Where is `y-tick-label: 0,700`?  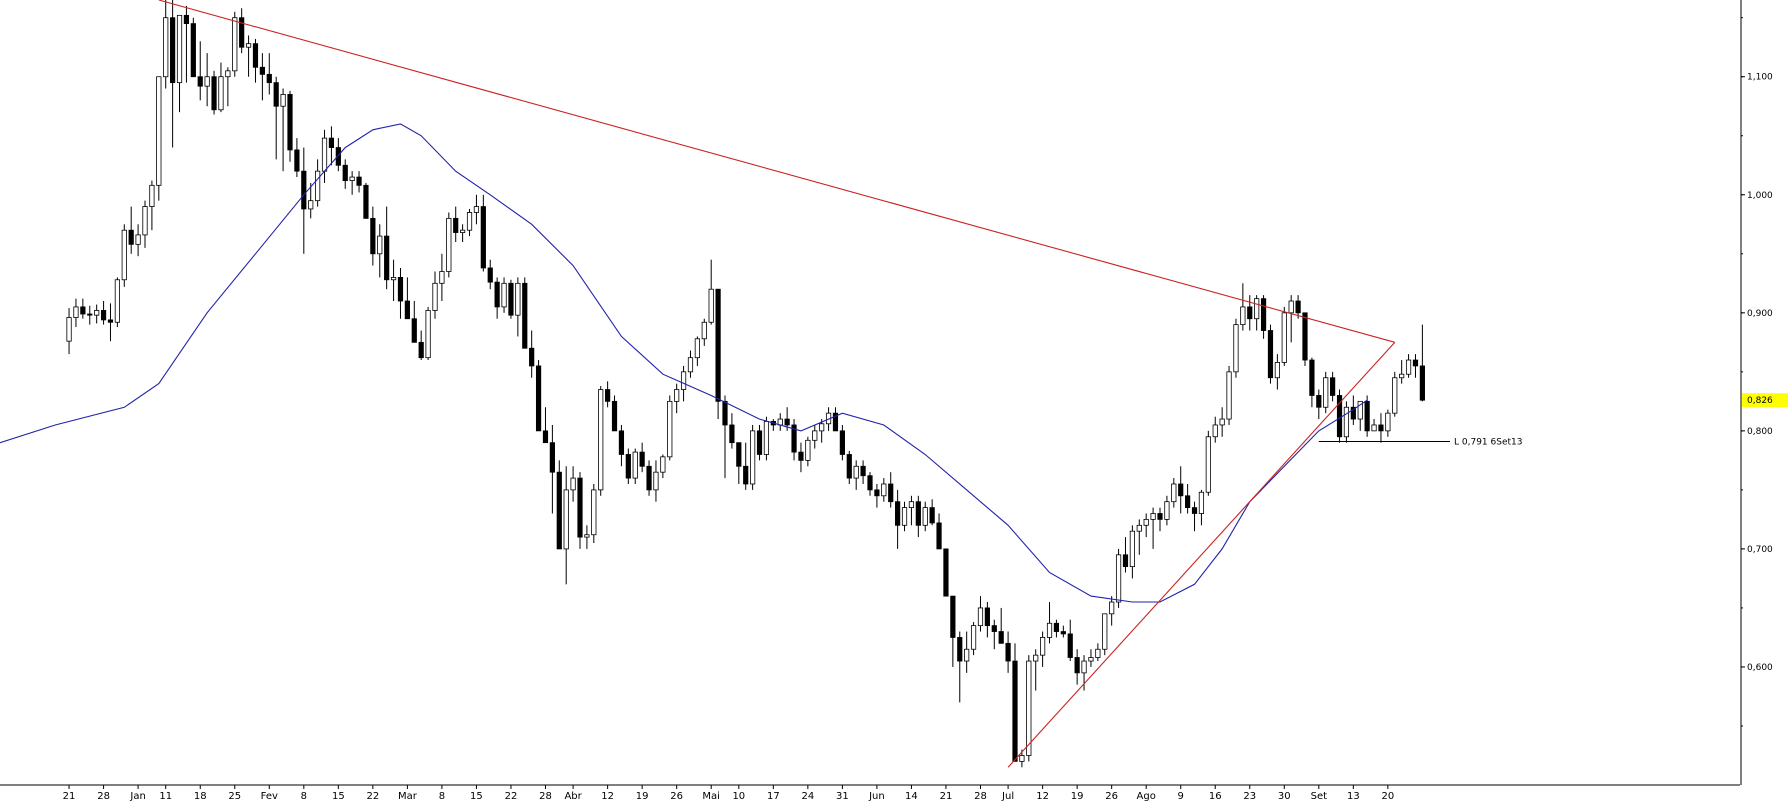 y-tick-label: 0,700 is located at coordinates (1760, 550).